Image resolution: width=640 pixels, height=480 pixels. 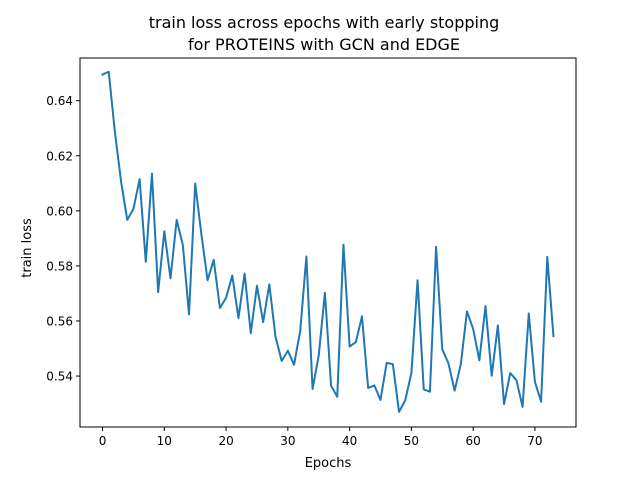 I want to click on x-tick-label: 50, so click(x=411, y=441).